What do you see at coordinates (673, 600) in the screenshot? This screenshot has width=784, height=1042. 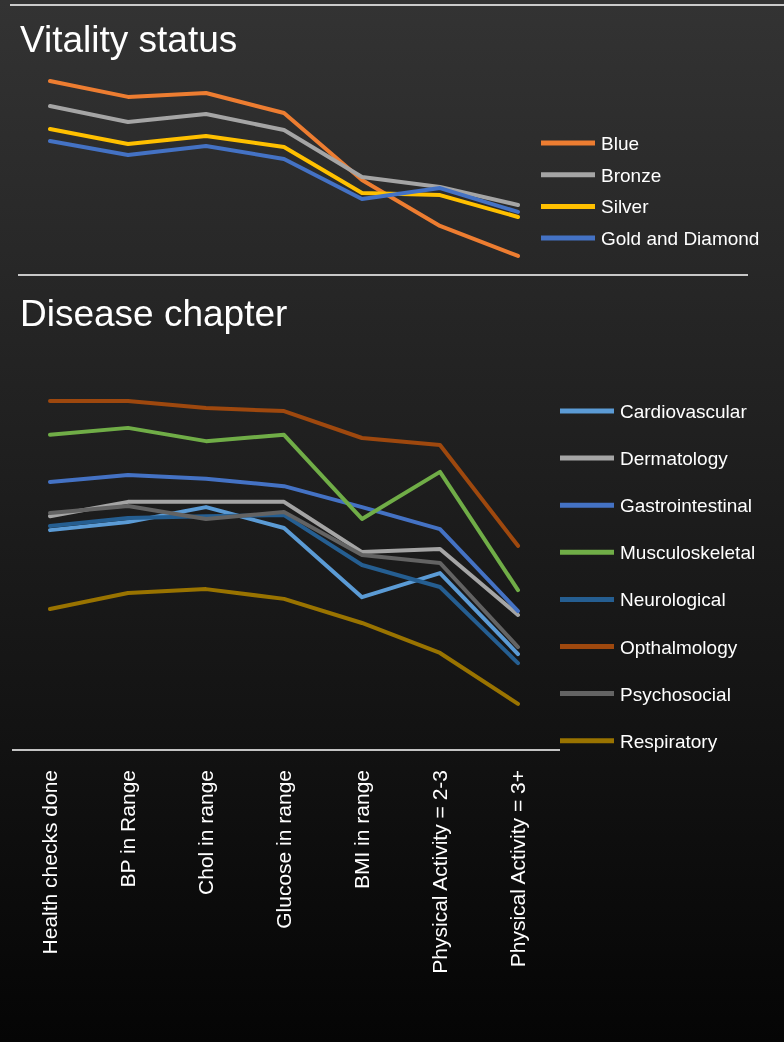 I see `legend-label: Neurological` at bounding box center [673, 600].